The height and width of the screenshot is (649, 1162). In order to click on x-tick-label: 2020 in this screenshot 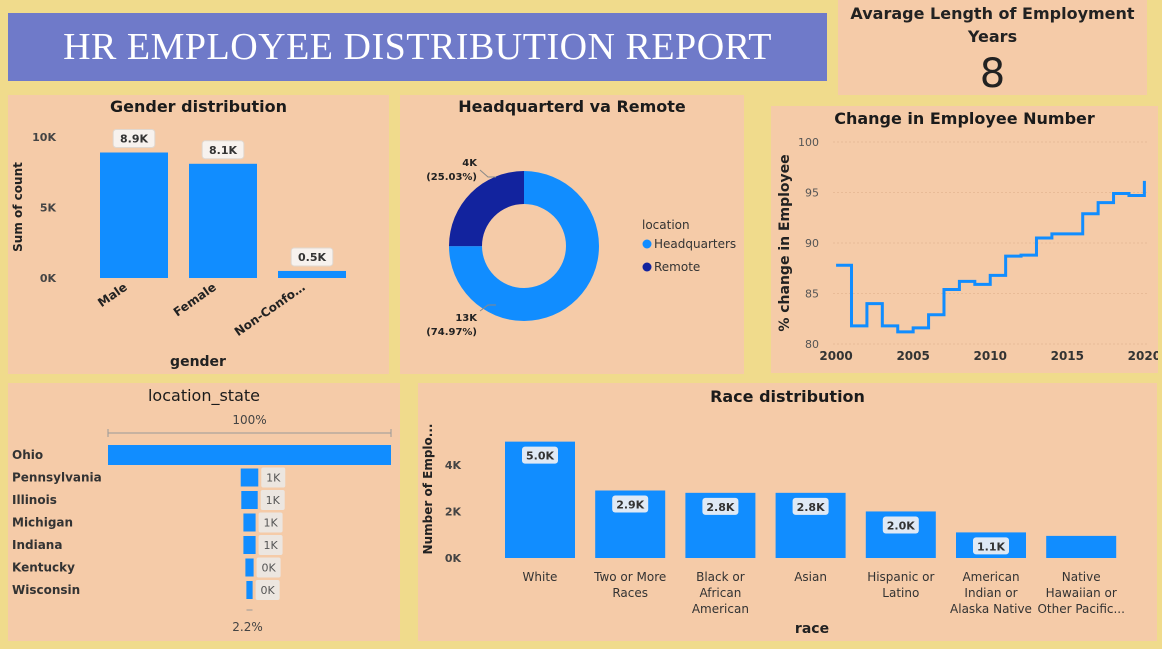, I will do `click(1143, 356)`.